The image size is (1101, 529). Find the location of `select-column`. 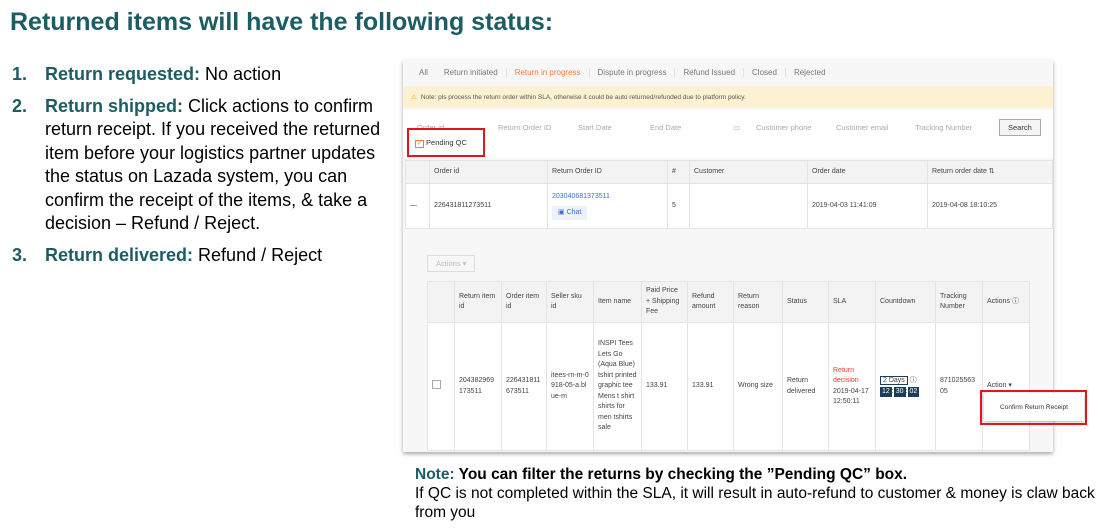

select-column is located at coordinates (441, 302).